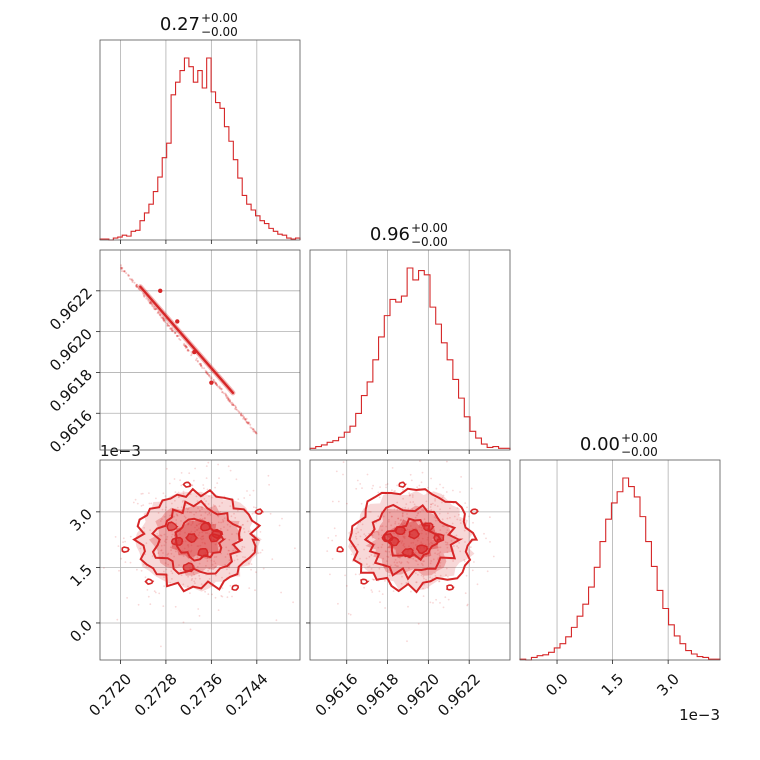  What do you see at coordinates (639, 452) in the screenshot?
I see `title-param-2-minus: −0.00` at bounding box center [639, 452].